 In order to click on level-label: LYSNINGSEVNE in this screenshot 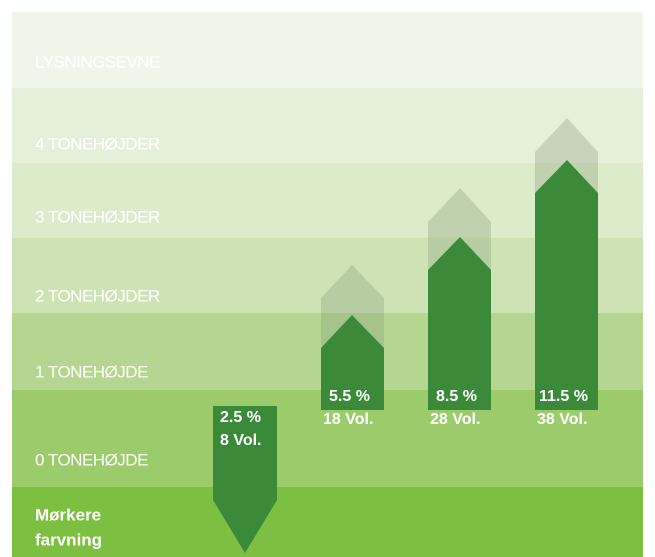, I will do `click(97, 61)`.